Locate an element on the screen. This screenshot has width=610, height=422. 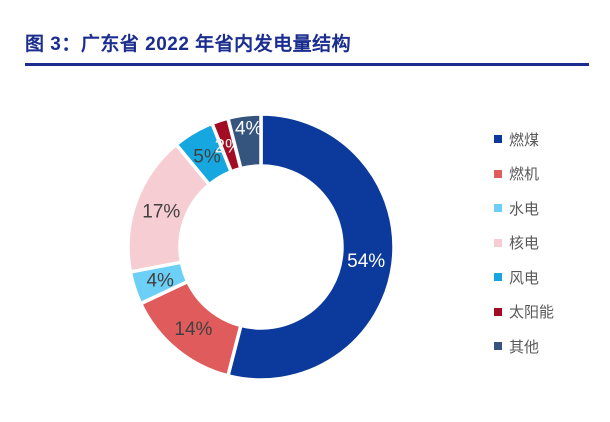
legend-item-燃机: 燃机 is located at coordinates (524, 174).